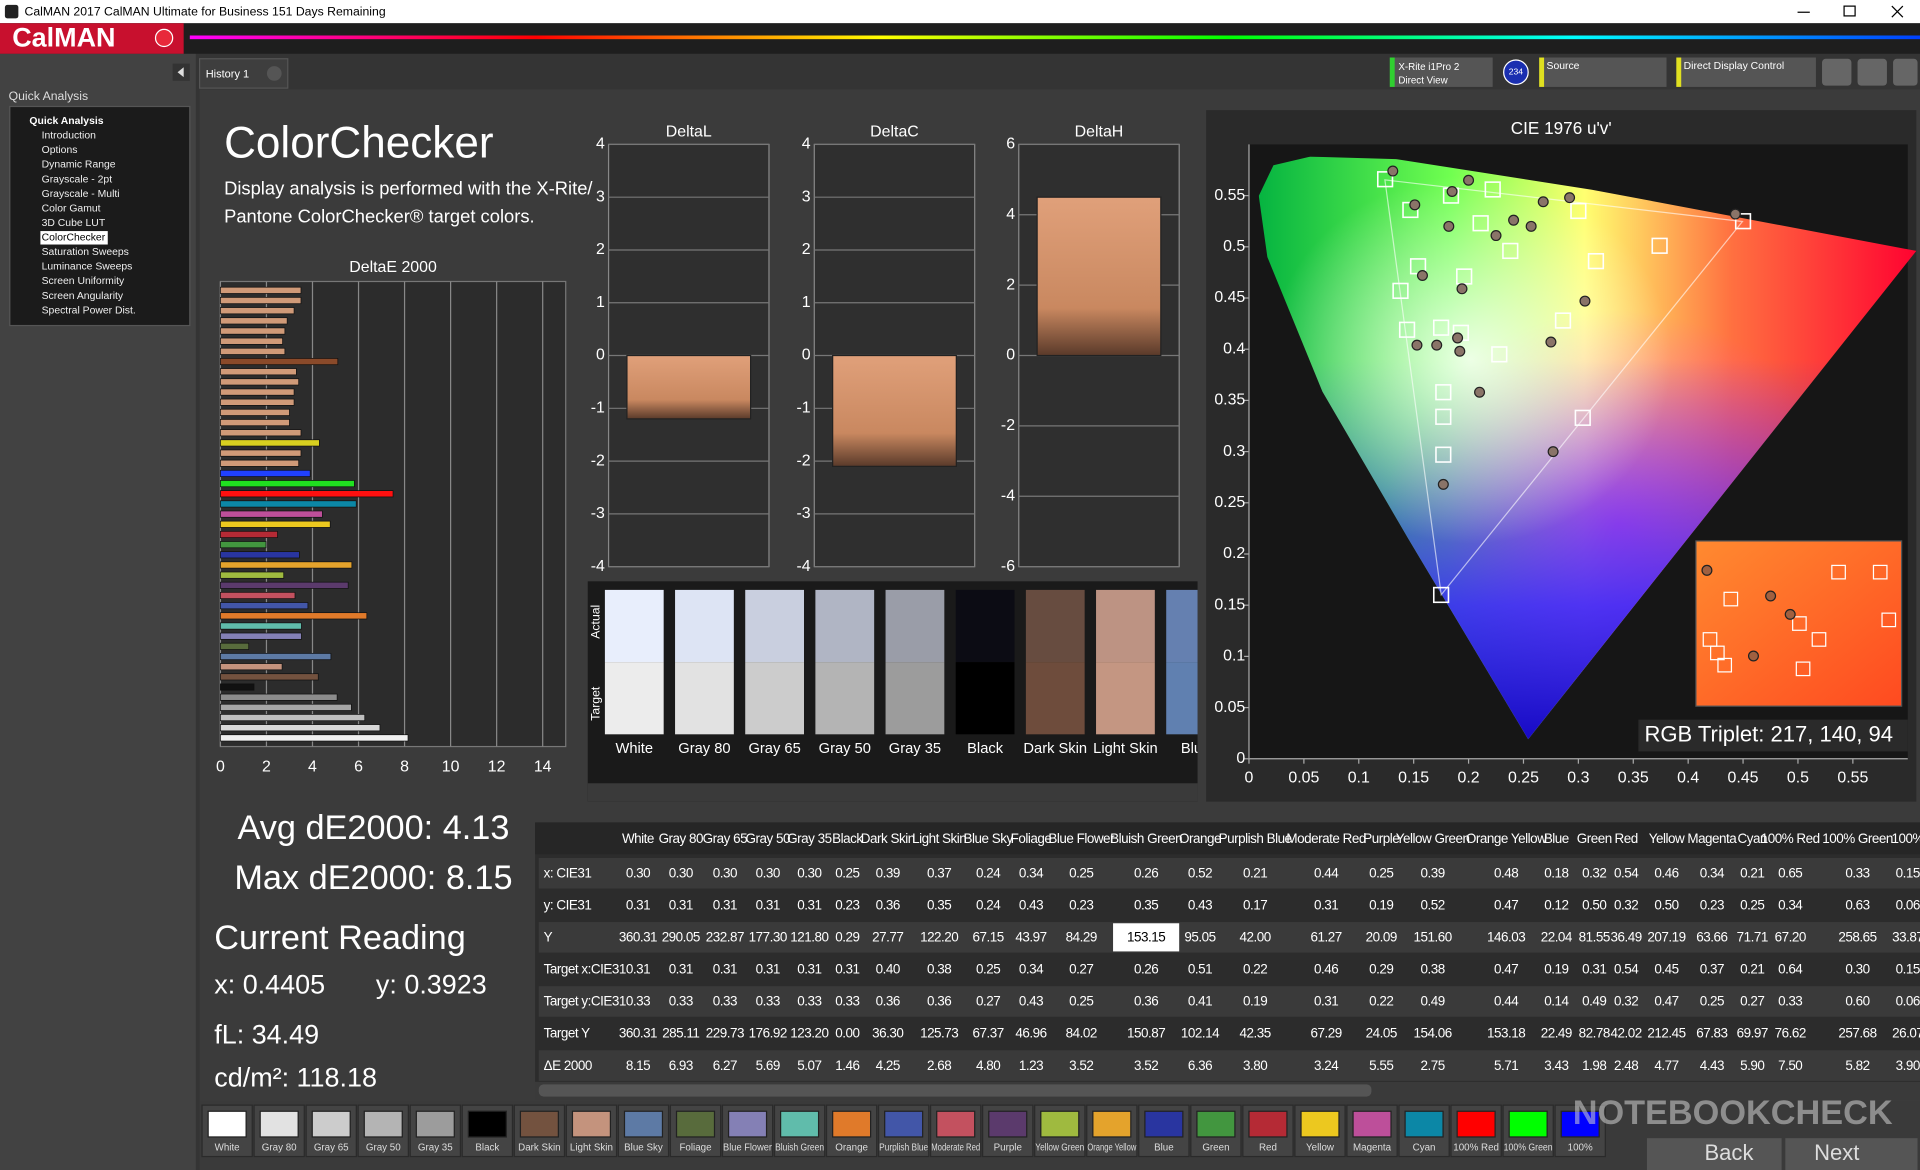 The height and width of the screenshot is (1170, 1920). What do you see at coordinates (312, 767) in the screenshot?
I see `x-tick-label: 4` at bounding box center [312, 767].